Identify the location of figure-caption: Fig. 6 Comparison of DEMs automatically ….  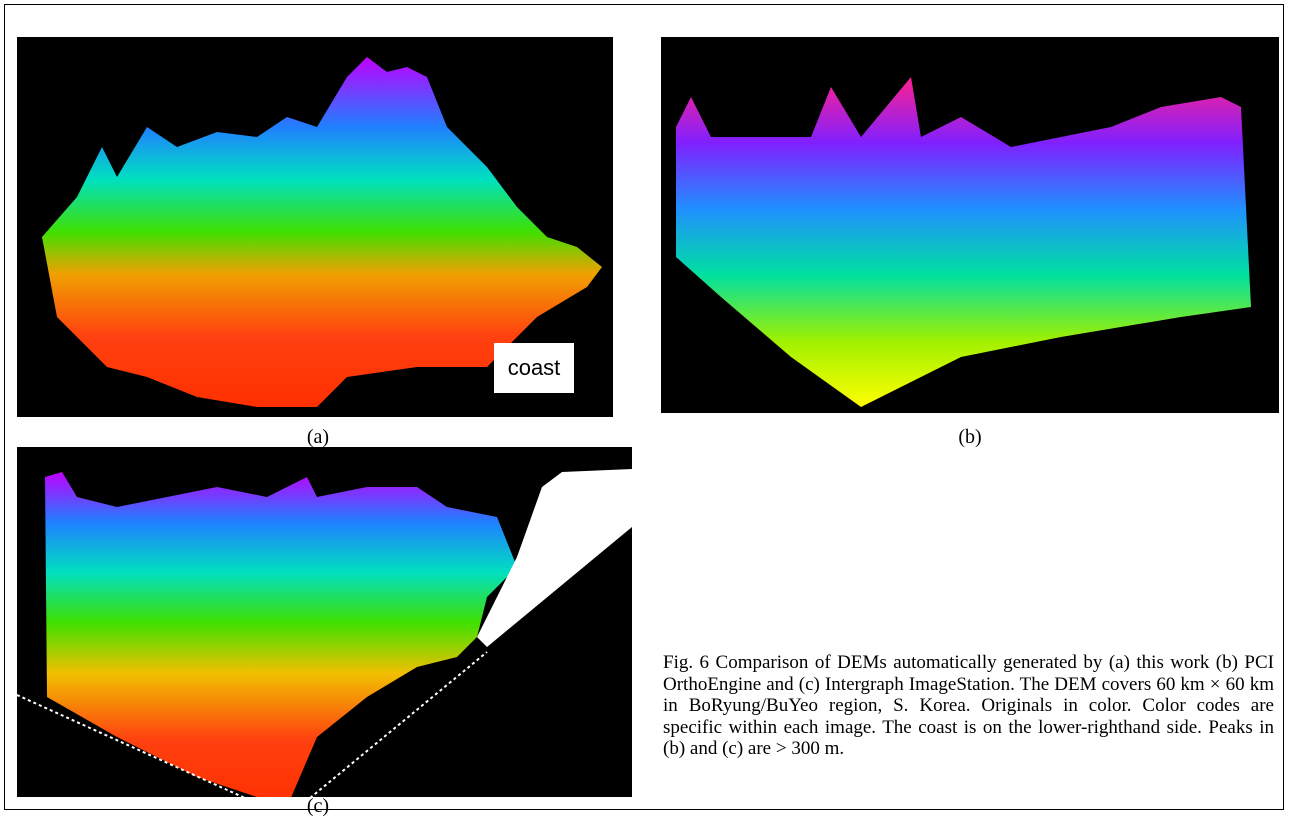
(968, 705).